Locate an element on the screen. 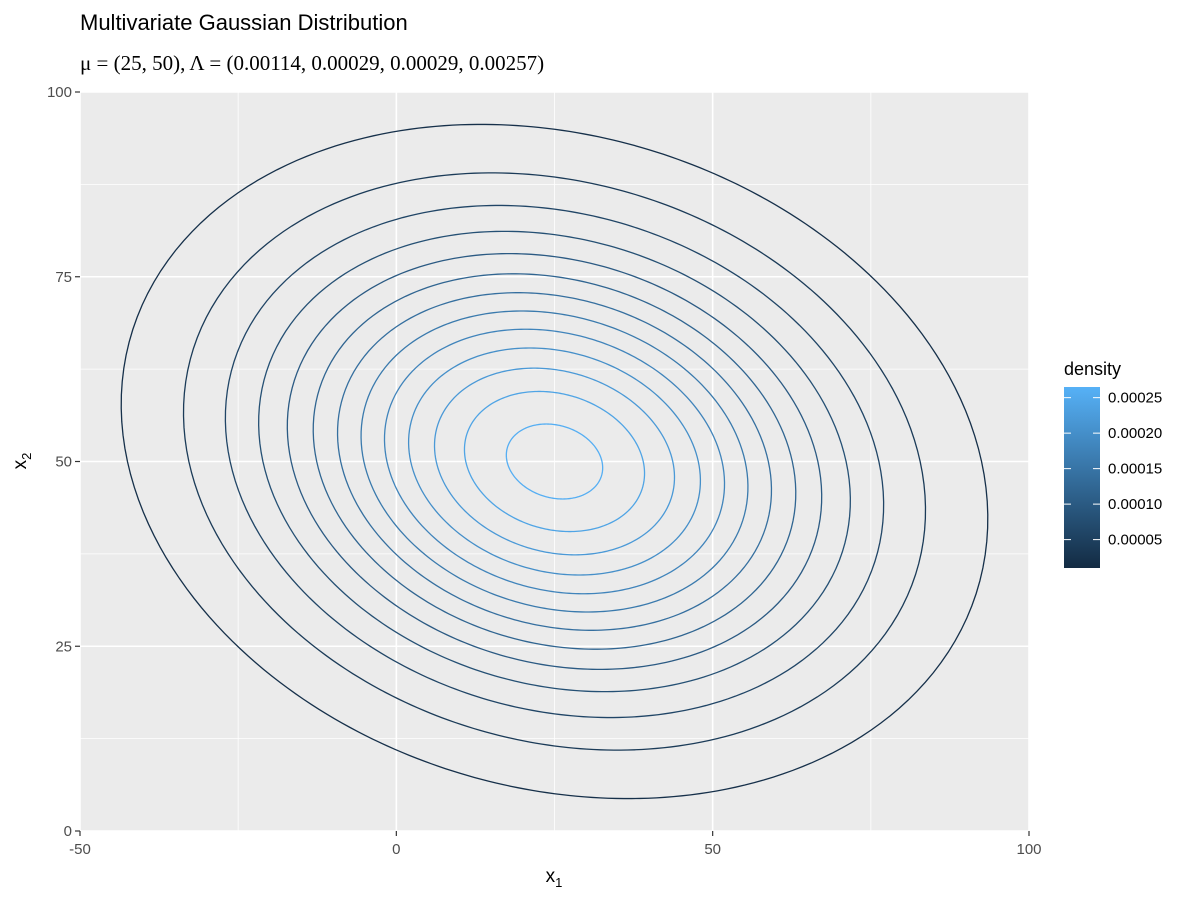  legend-ticks: 0.00005 0.00010 0.00015 0.00020 0.00025 is located at coordinates (1113, 469).